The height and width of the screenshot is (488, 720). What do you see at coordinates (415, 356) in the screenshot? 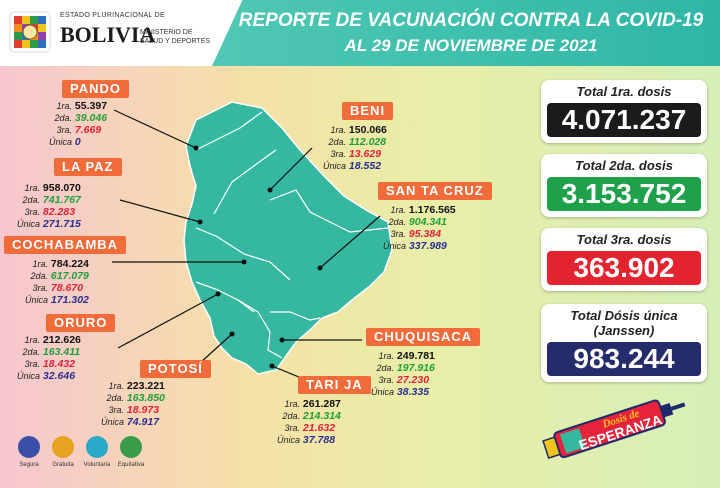
I see `chuquisaca-d1: 249.781` at bounding box center [415, 356].